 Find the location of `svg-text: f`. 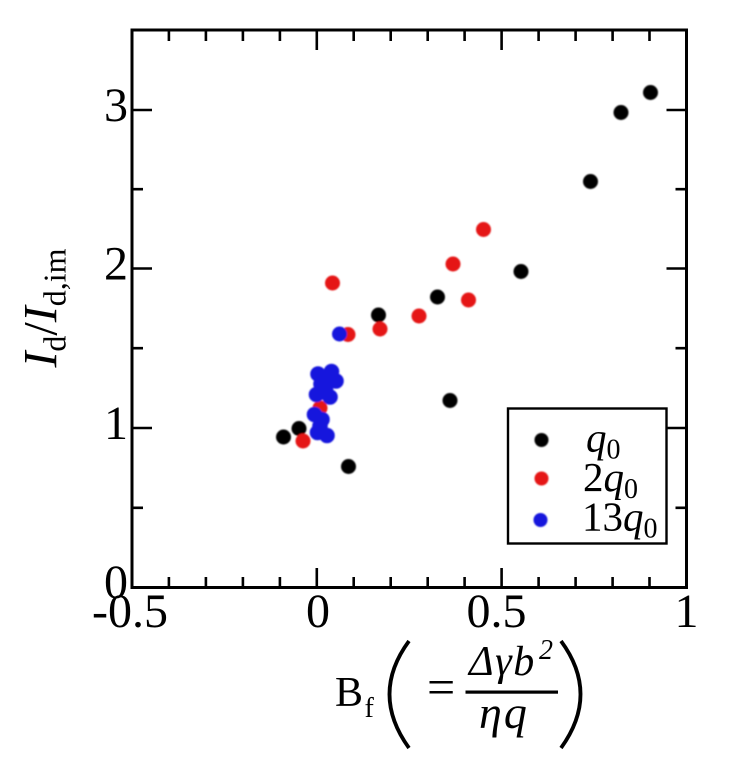

svg-text: f is located at coordinates (370, 708).